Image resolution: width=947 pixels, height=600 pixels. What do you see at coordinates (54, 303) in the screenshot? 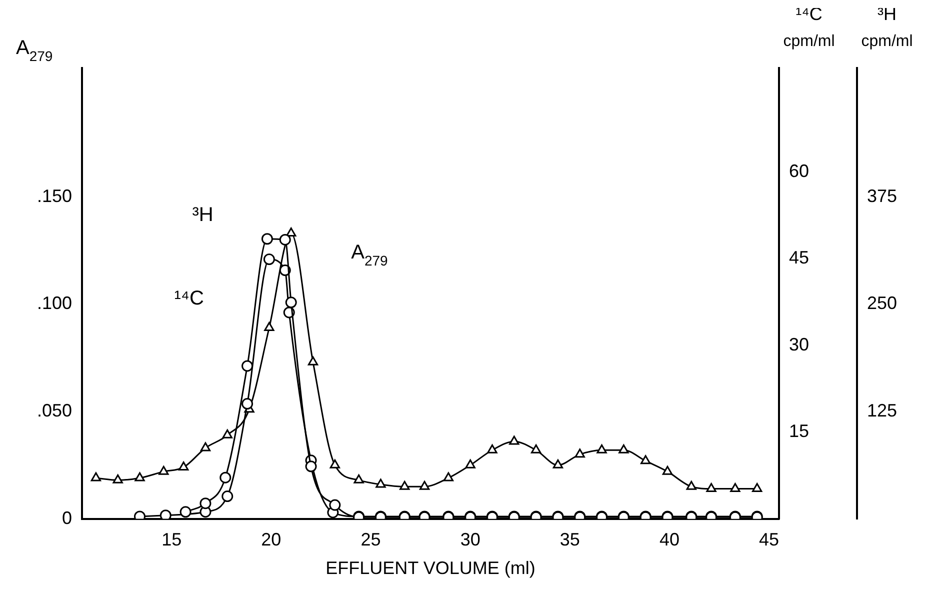
I see `y-tick-label: .100` at bounding box center [54, 303].